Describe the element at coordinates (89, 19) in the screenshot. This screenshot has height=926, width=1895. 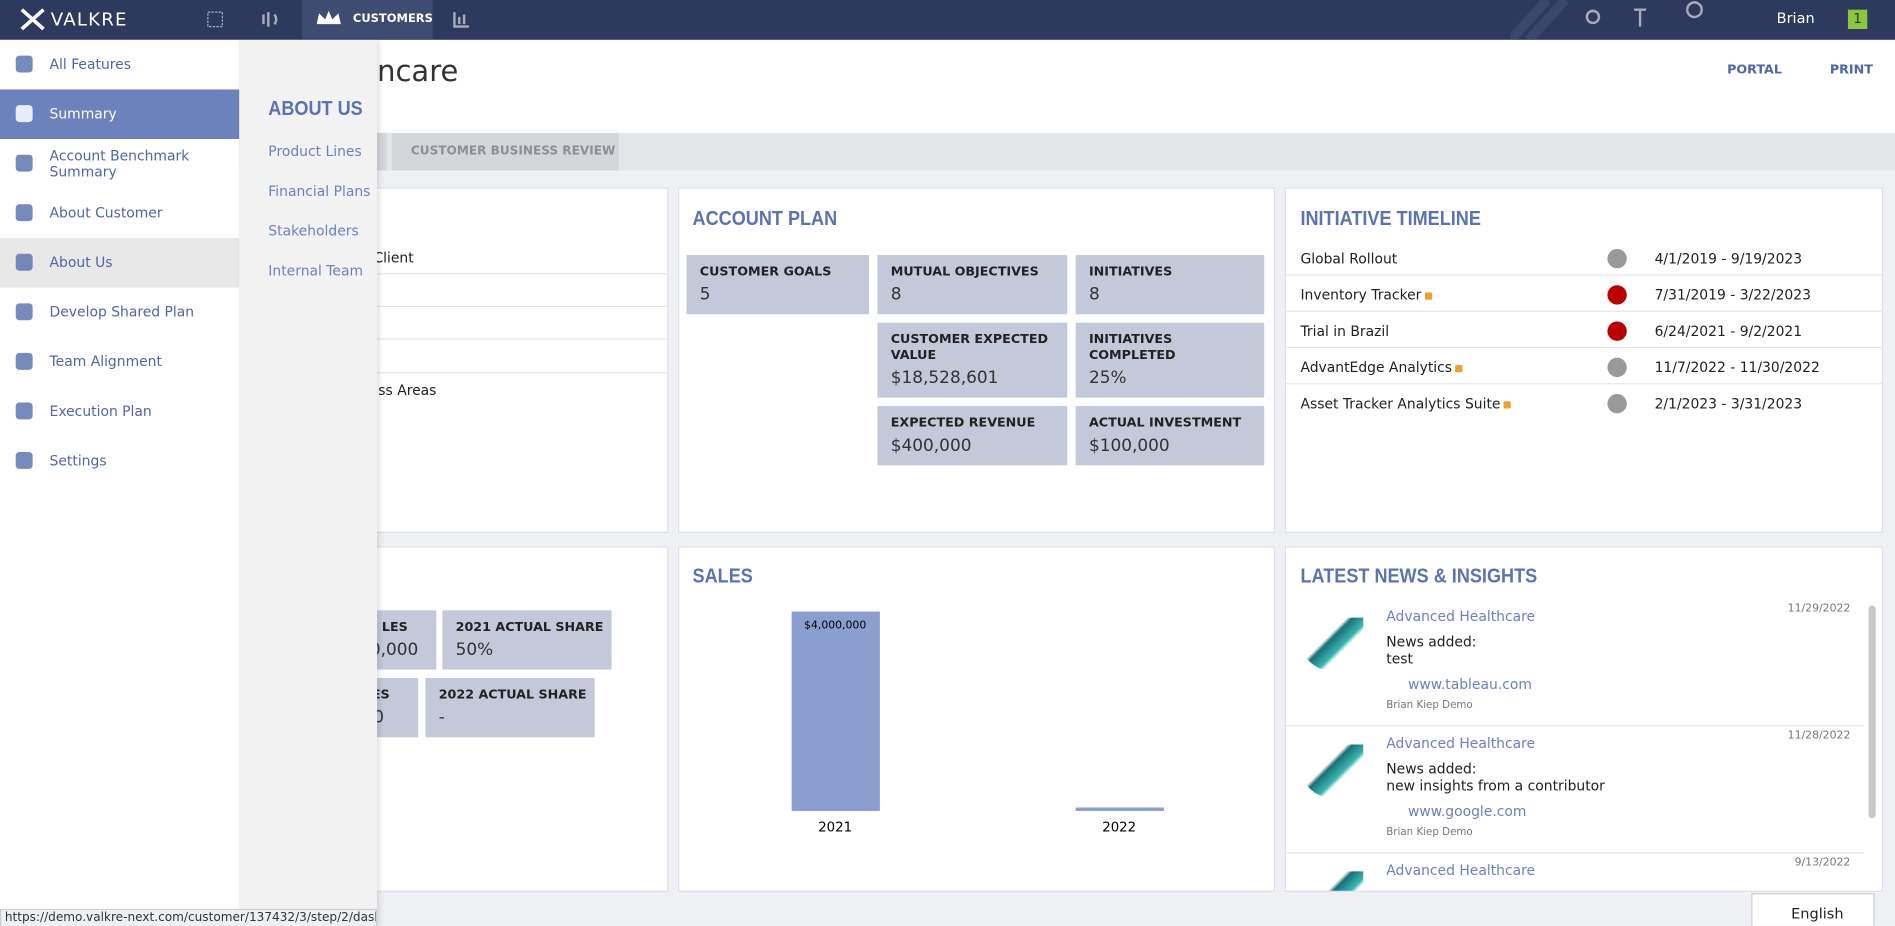
I see `brand: VALKRE` at that location.